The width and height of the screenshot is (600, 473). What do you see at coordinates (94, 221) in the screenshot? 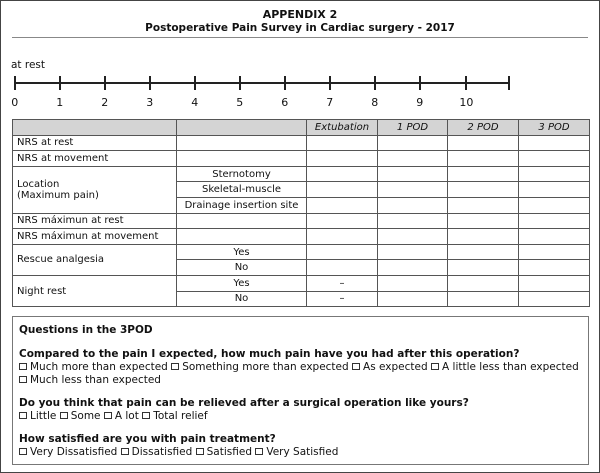
I see `row-label: NRS máximun at rest` at bounding box center [94, 221].